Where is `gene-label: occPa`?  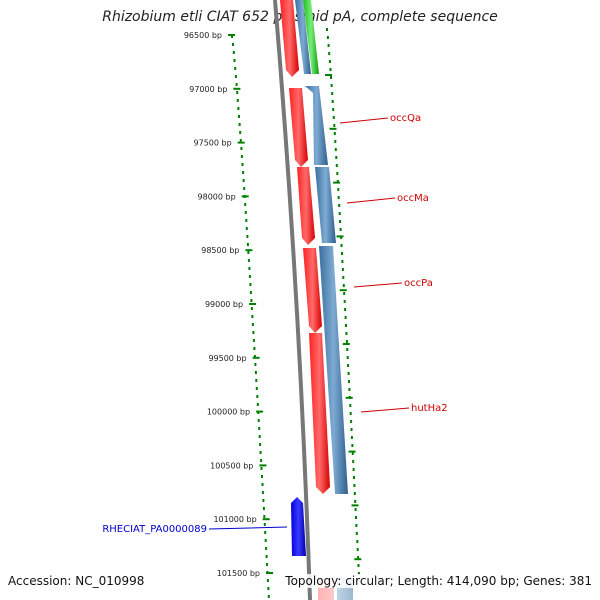 gene-label: occPa is located at coordinates (418, 283).